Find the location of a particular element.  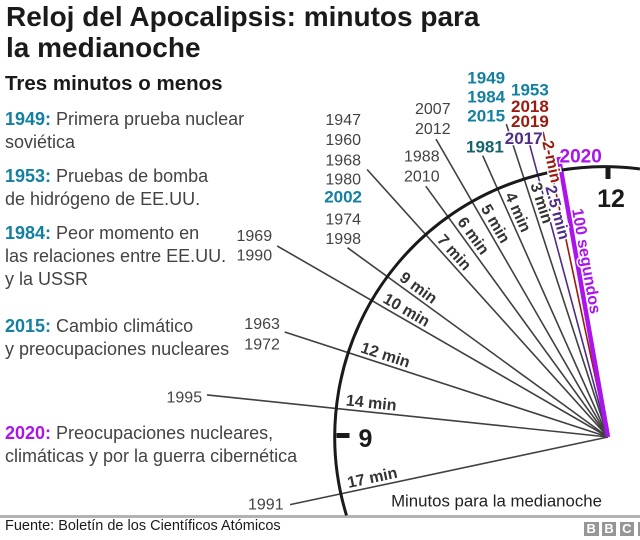

svg-text: 9 is located at coordinates (366, 439).